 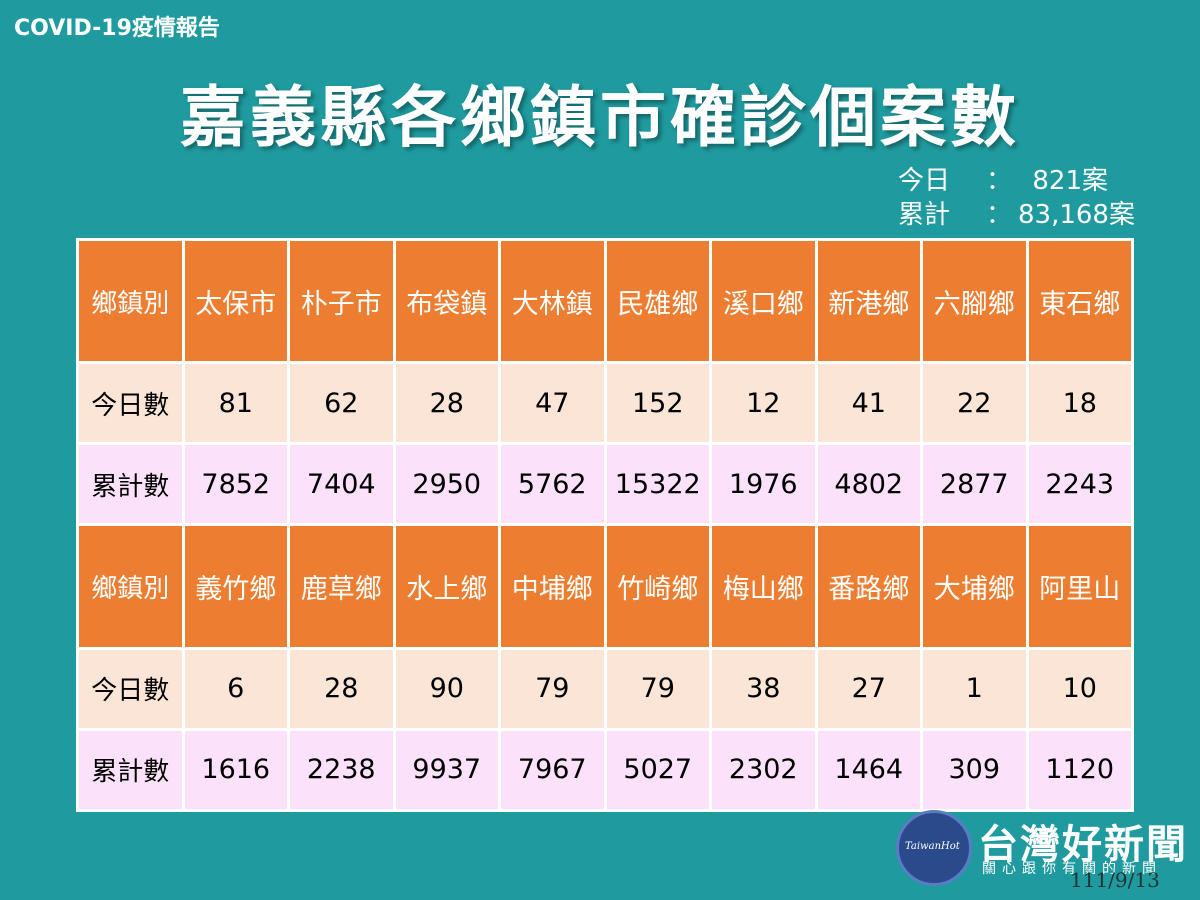 What do you see at coordinates (446, 301) in the screenshot?
I see `township-name-cell: 布袋鎮` at bounding box center [446, 301].